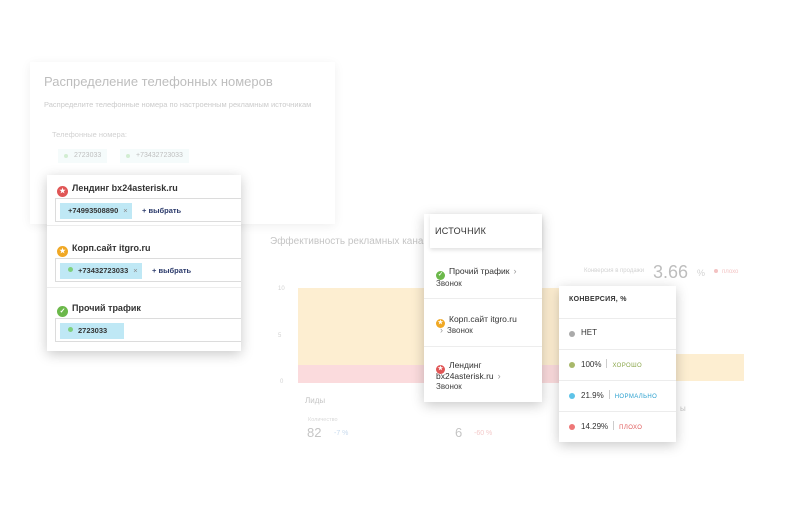  What do you see at coordinates (96, 211) in the screenshot?
I see `phone-chip: +74993508890 ×` at bounding box center [96, 211].